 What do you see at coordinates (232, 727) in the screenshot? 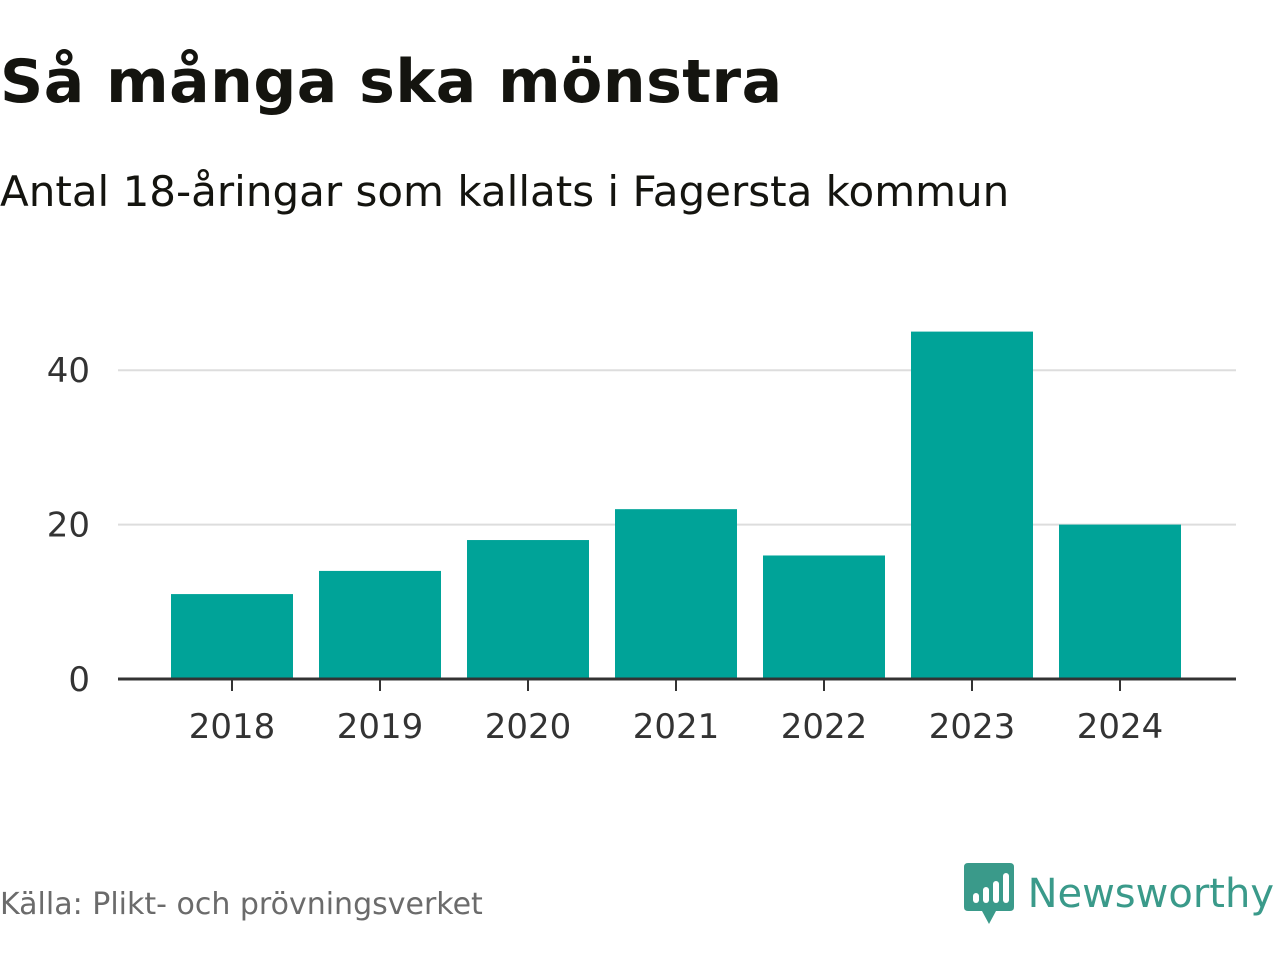
I see `x-tick-label: 2018` at bounding box center [232, 727].